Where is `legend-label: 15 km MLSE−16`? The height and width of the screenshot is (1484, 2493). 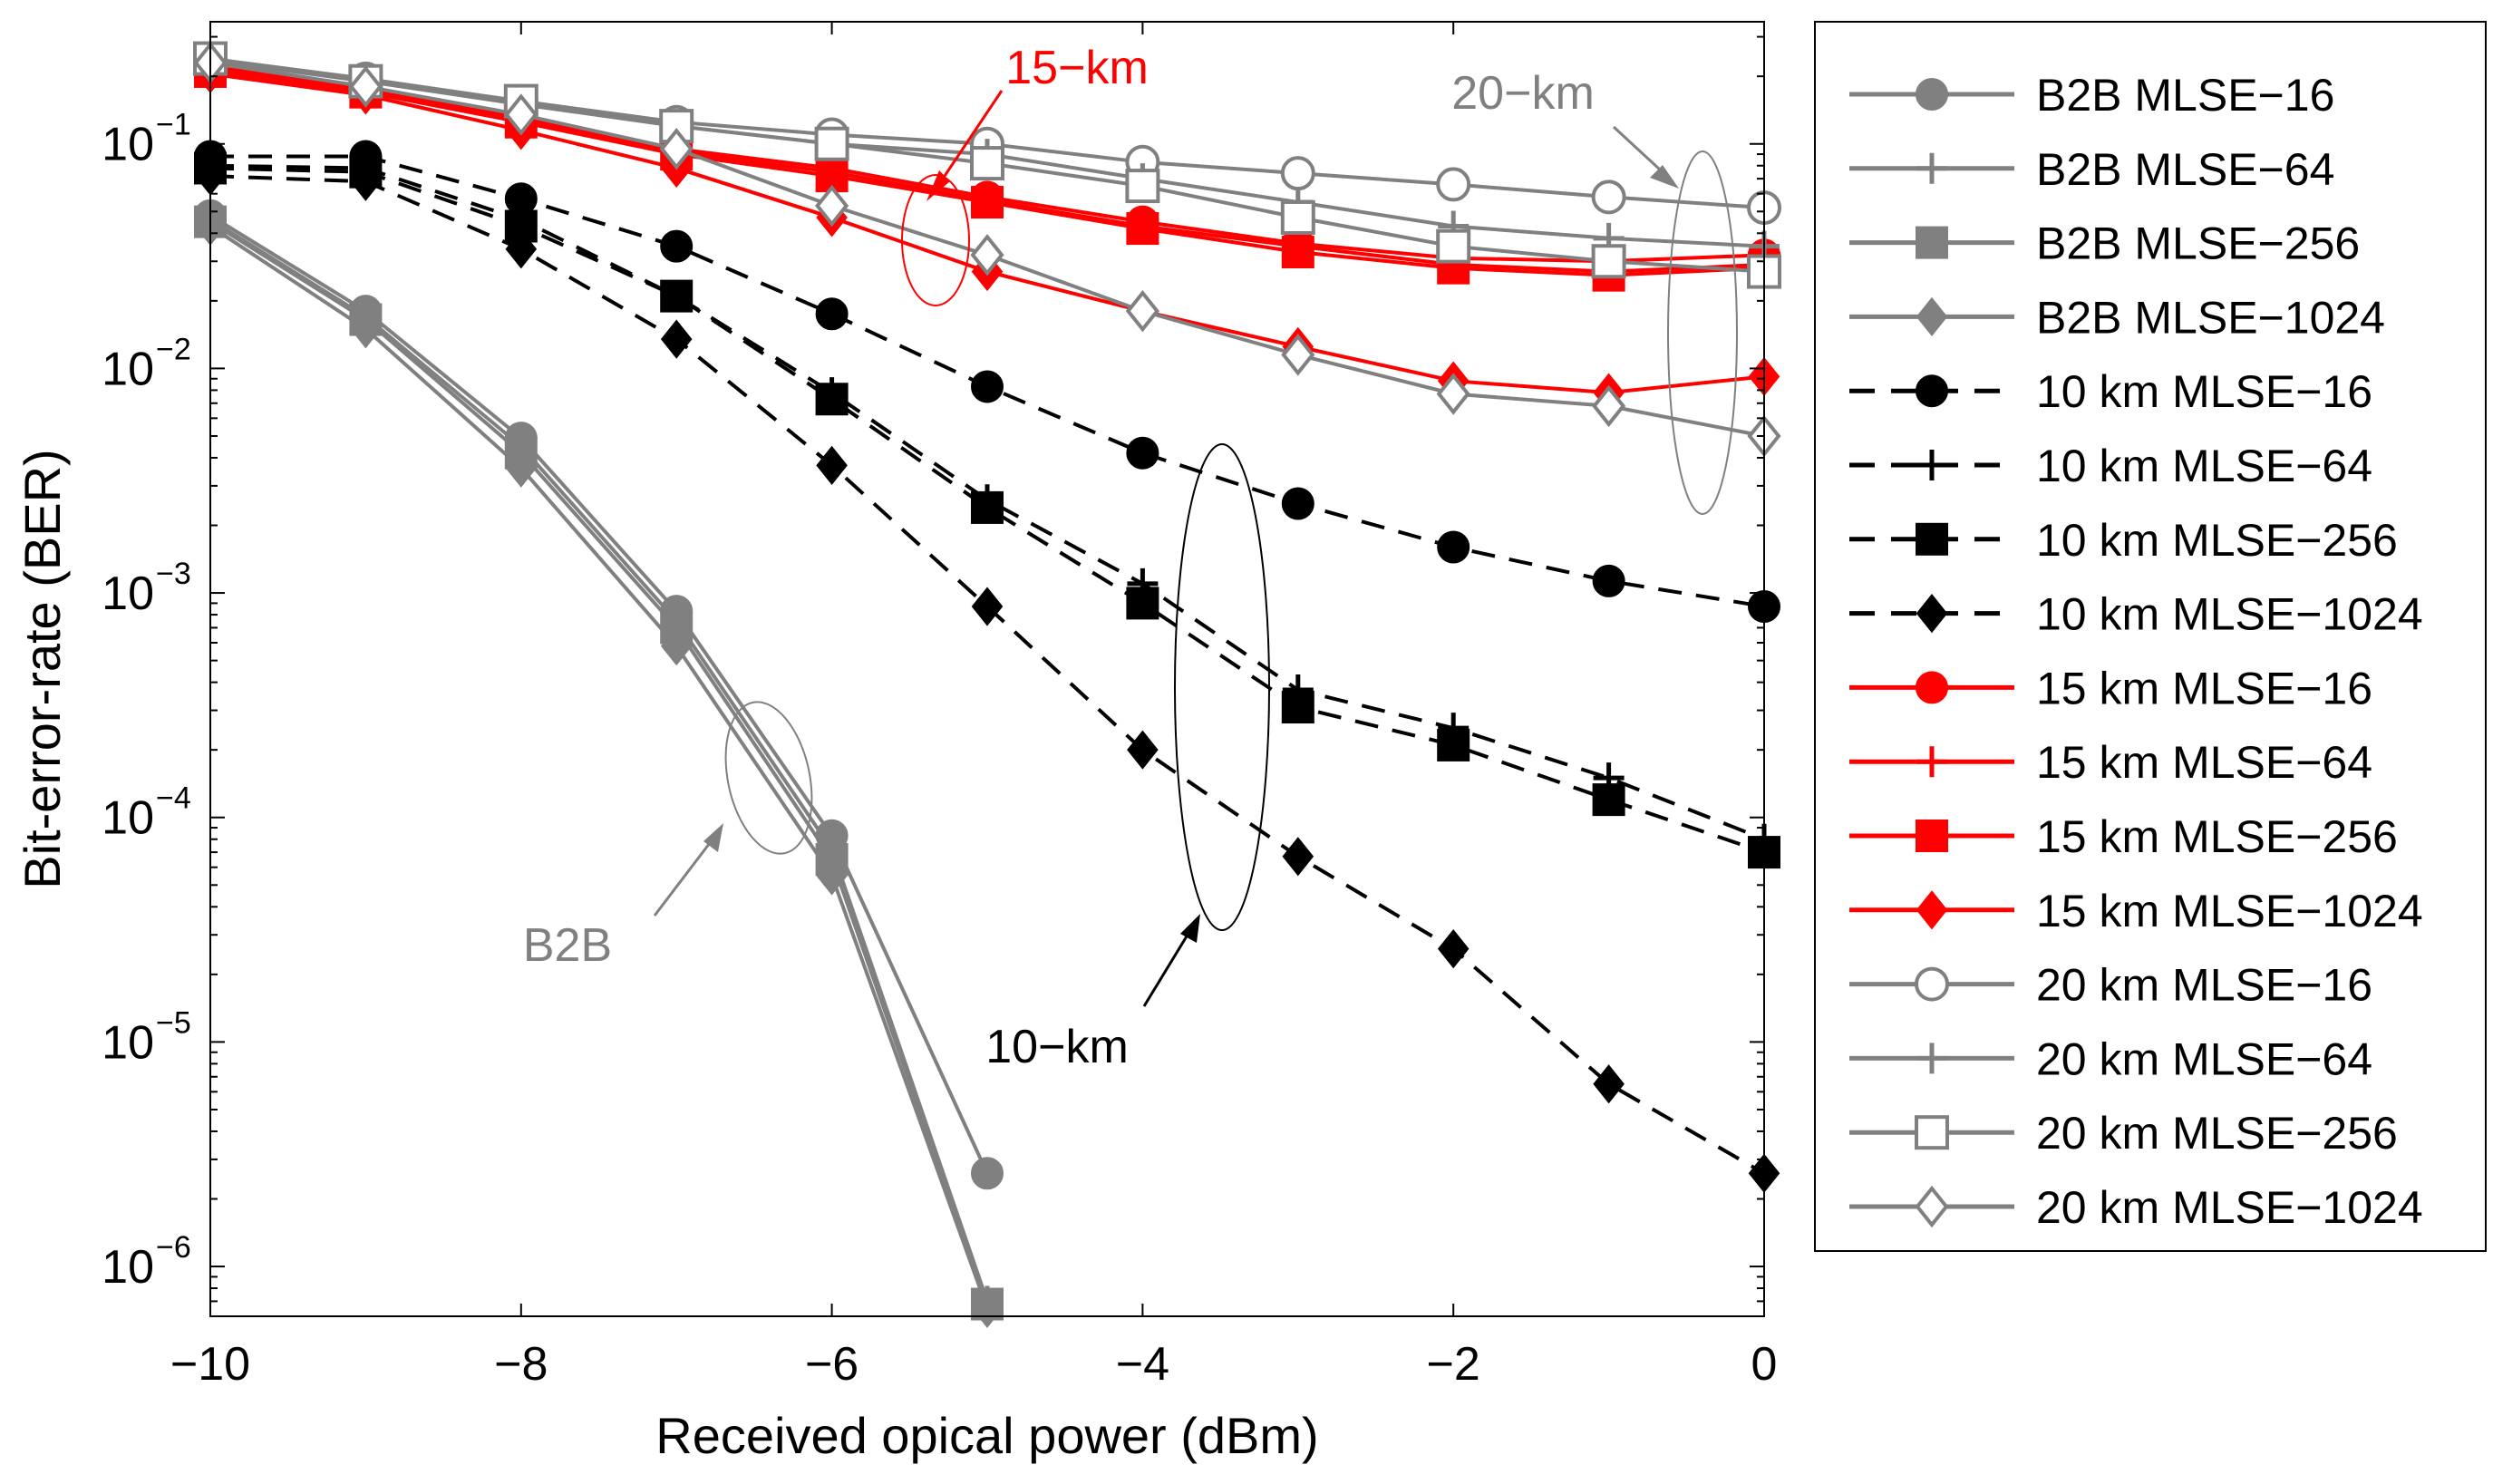 legend-label: 15 km MLSE−16 is located at coordinates (2204, 688).